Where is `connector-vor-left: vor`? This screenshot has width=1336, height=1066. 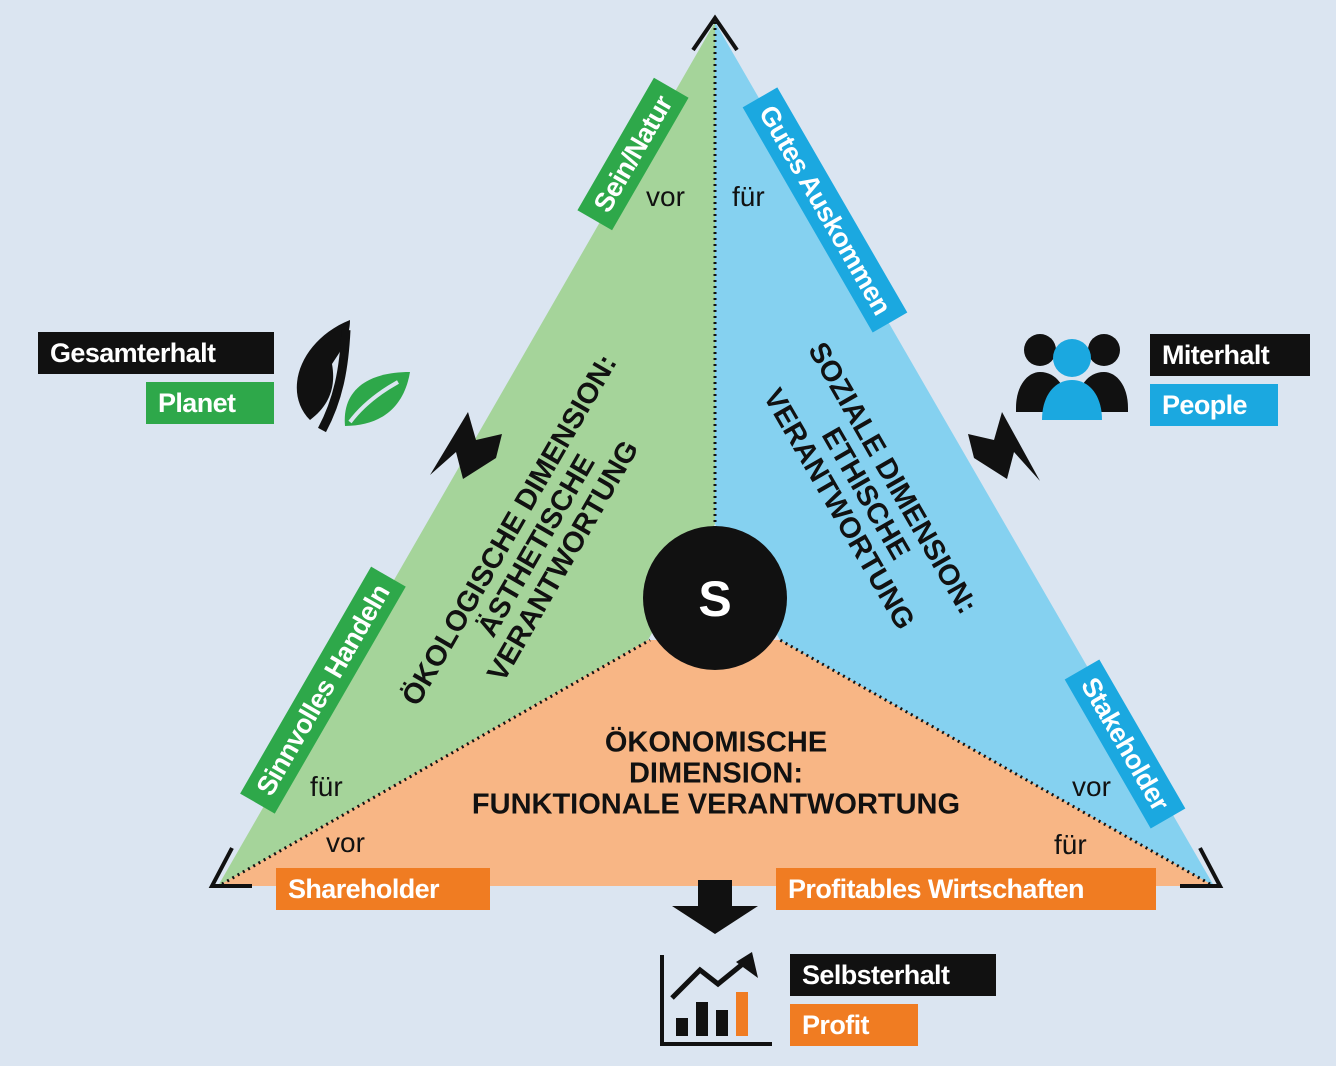
connector-vor-left: vor is located at coordinates (345, 842).